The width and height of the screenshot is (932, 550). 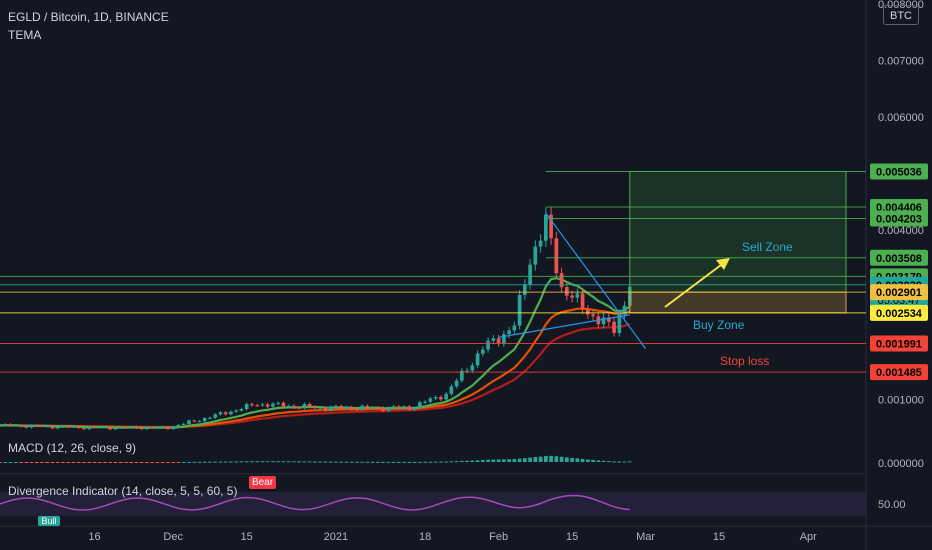 I want to click on bull-signal, so click(x=49, y=521).